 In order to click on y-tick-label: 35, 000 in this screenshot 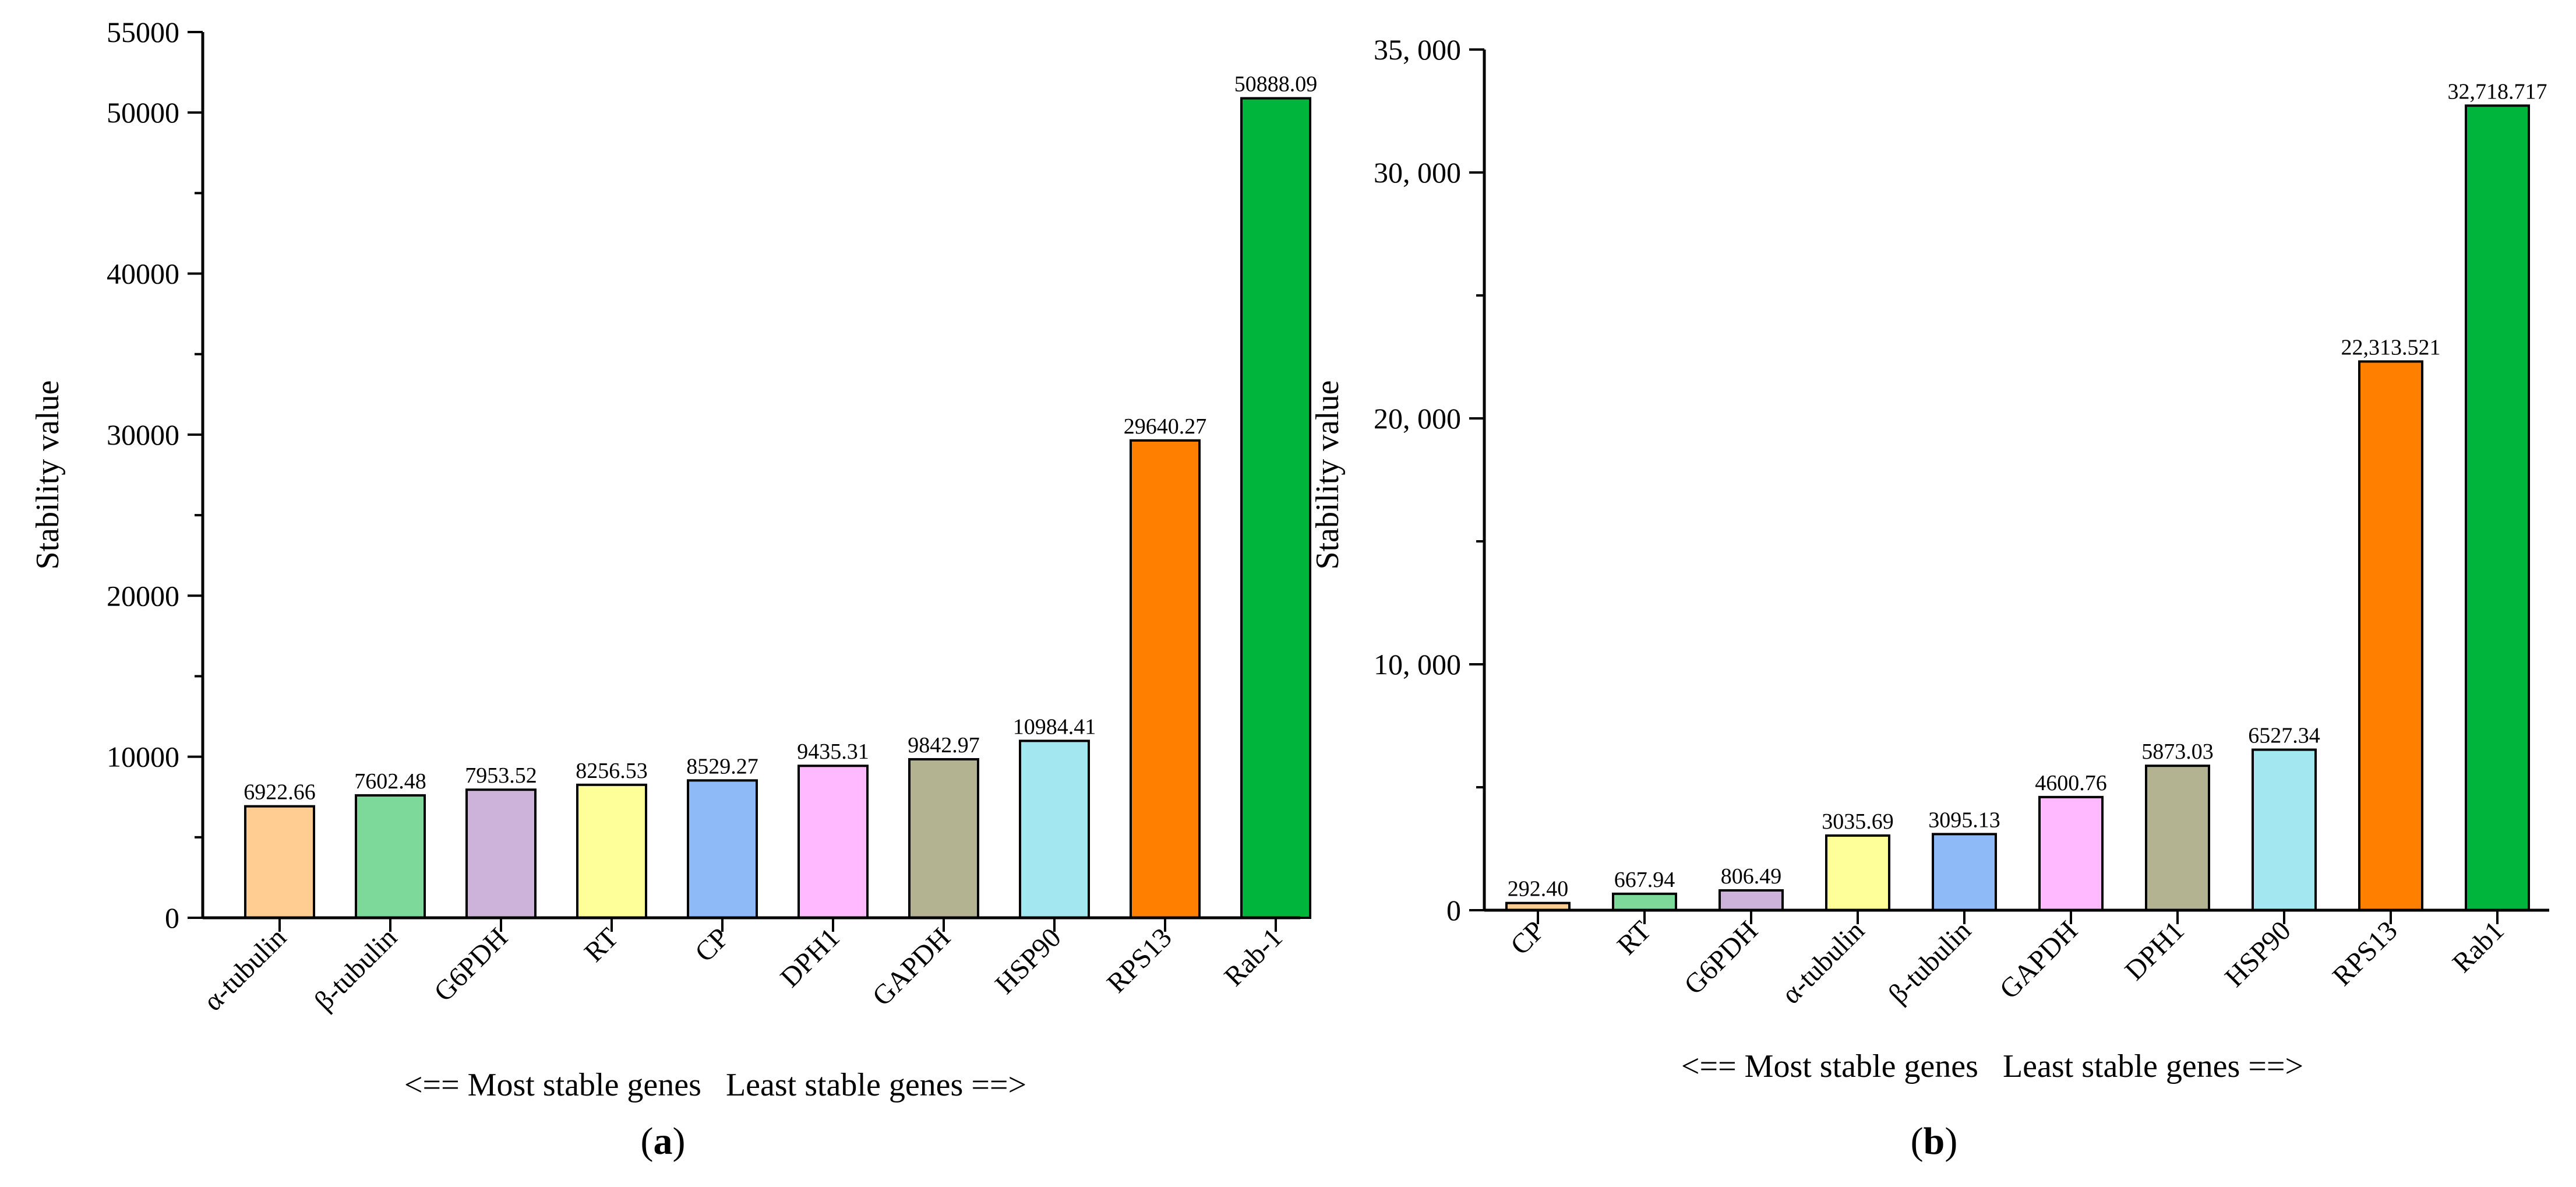, I will do `click(1417, 50)`.